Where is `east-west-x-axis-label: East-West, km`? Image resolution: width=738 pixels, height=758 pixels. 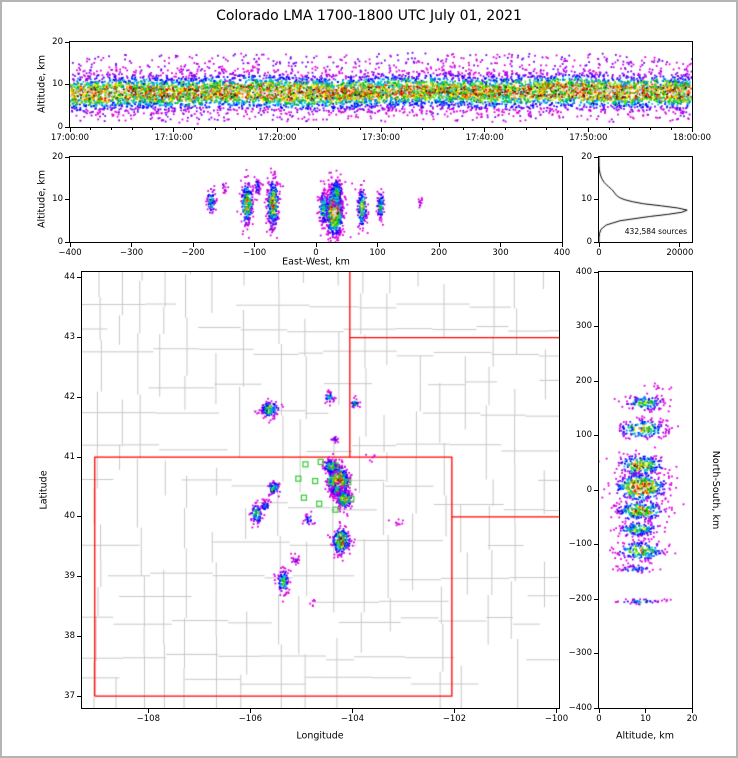 east-west-x-axis-label: East-West, km is located at coordinates (316, 262).